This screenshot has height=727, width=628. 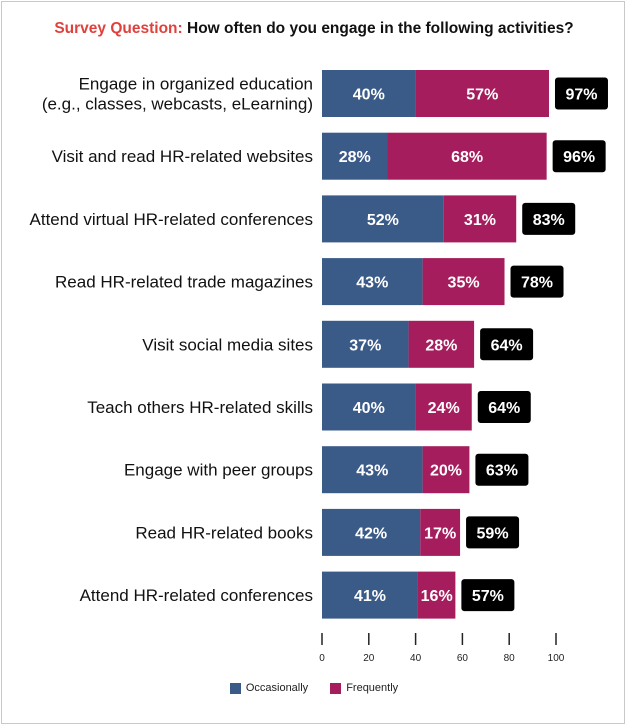 I want to click on data-label-frequently: 20%, so click(x=446, y=471).